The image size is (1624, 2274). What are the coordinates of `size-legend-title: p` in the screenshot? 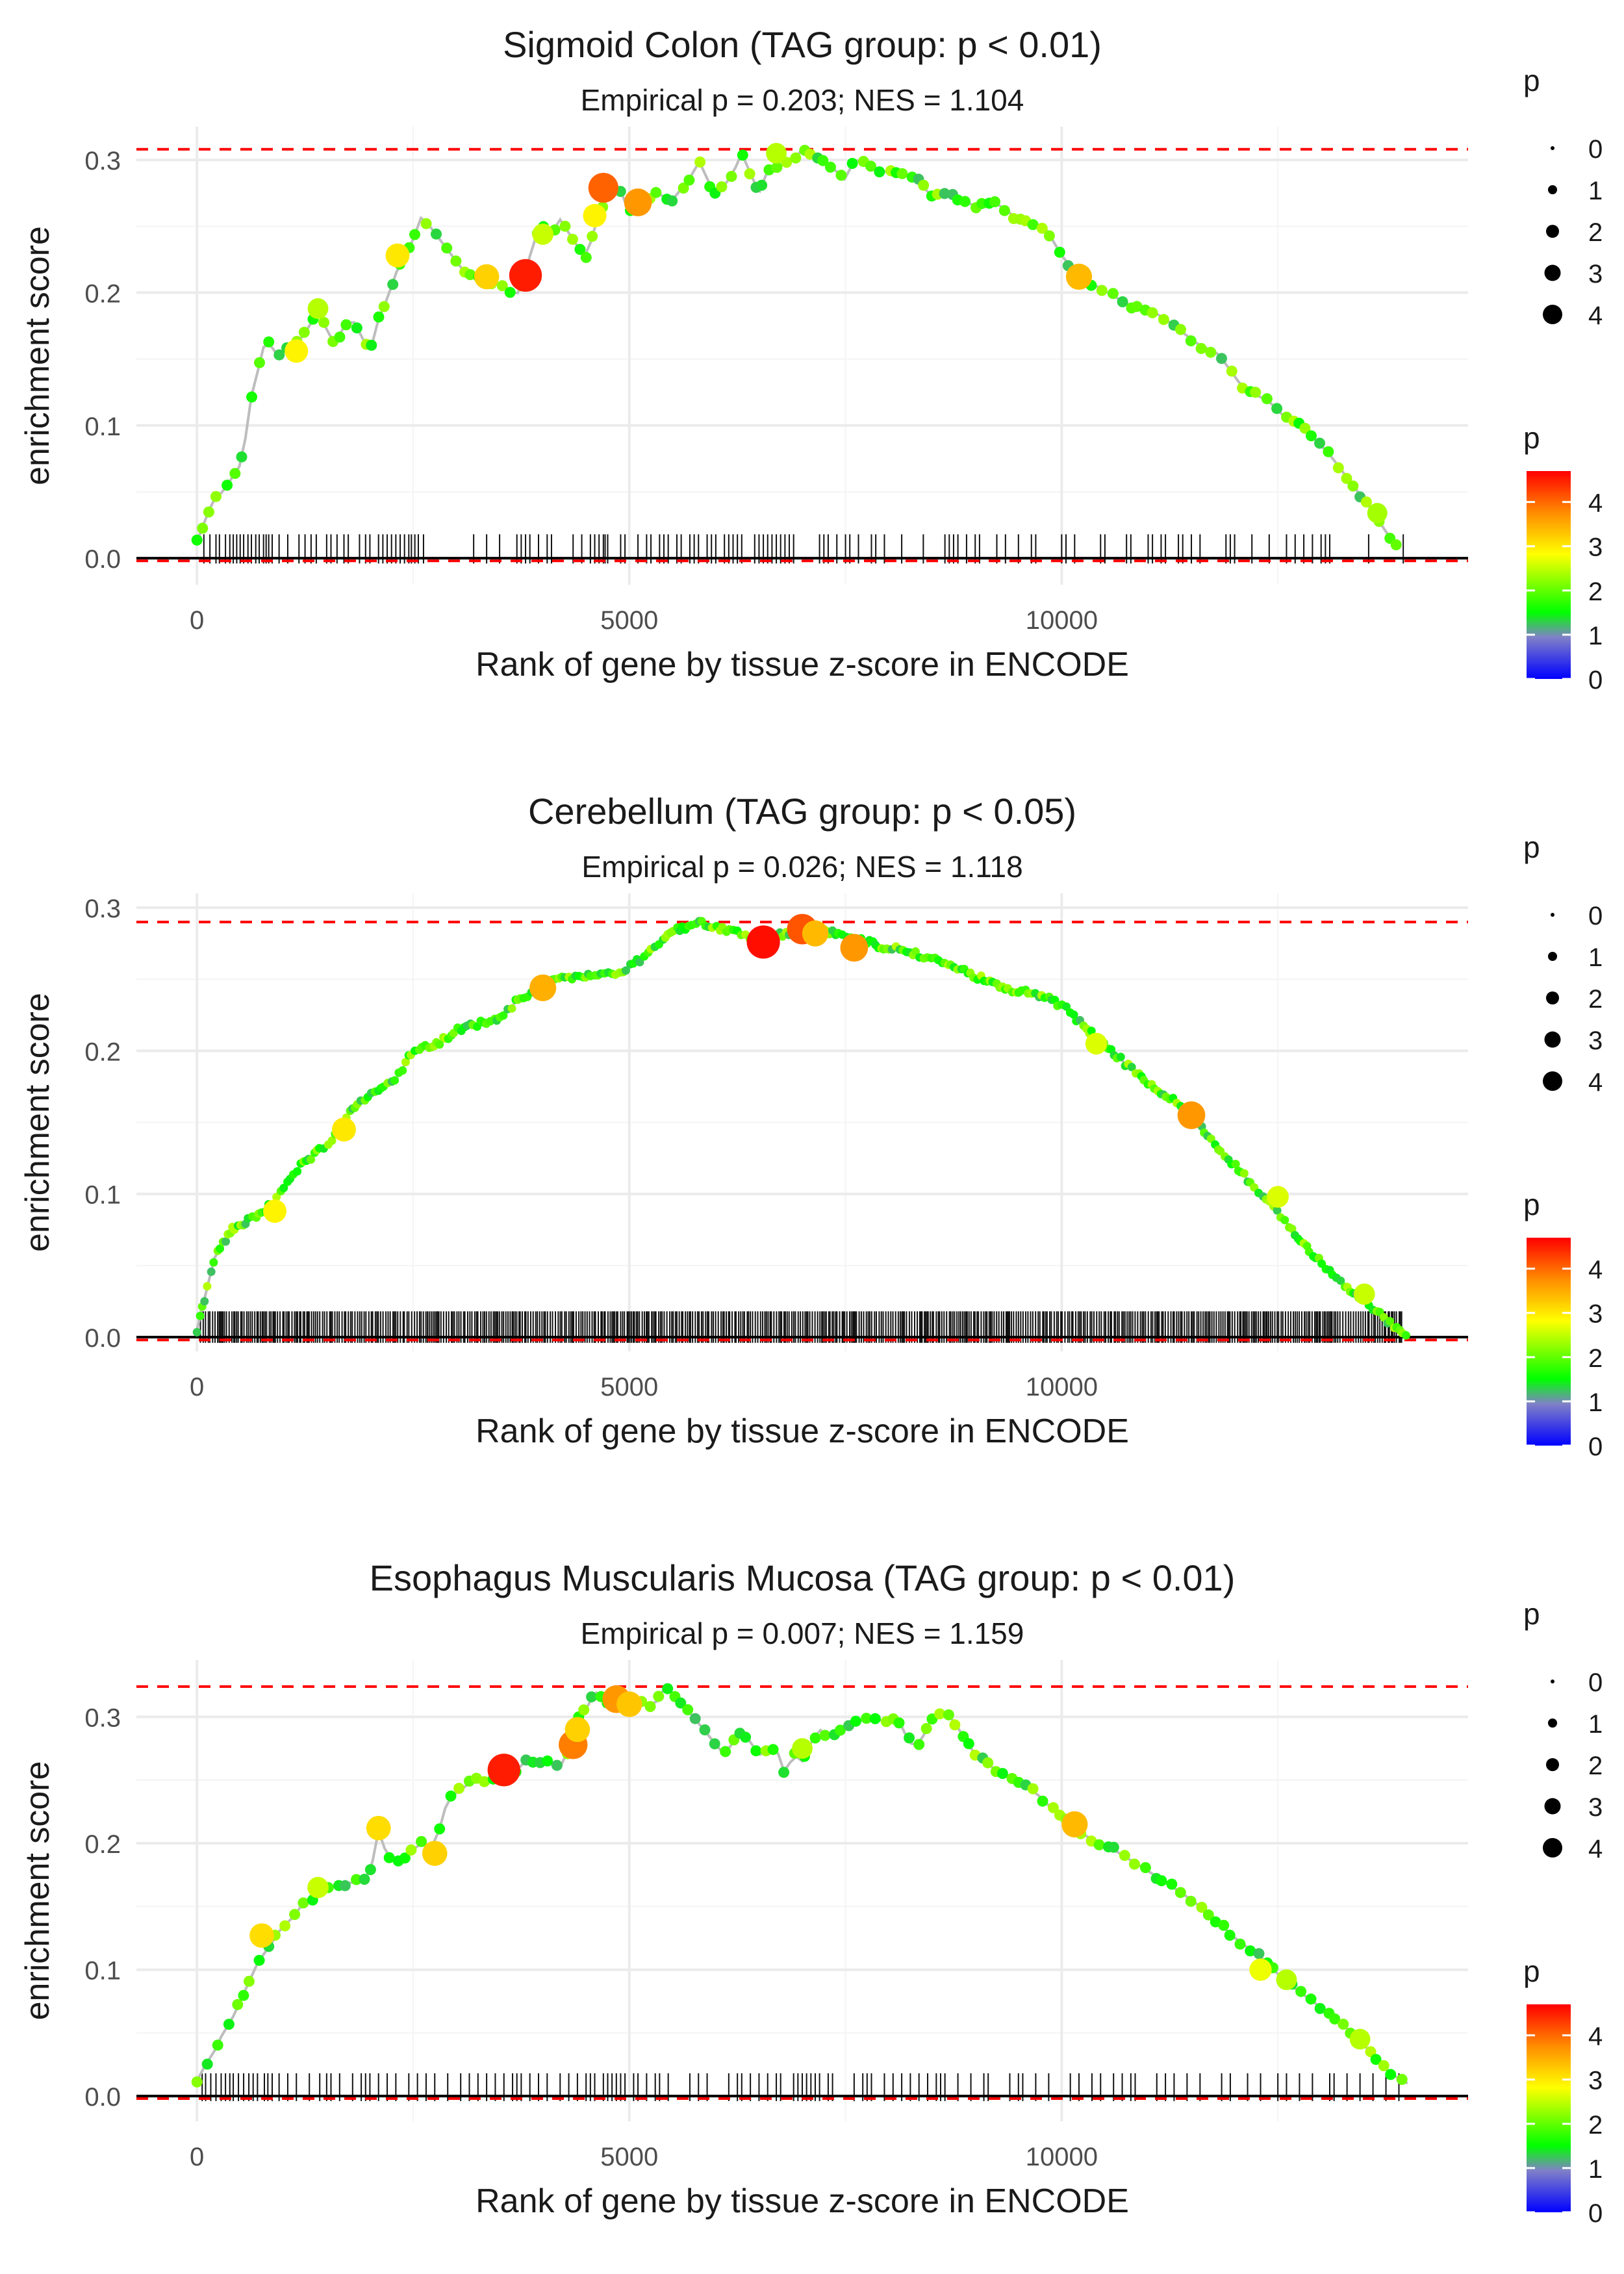 It's located at (1531, 847).